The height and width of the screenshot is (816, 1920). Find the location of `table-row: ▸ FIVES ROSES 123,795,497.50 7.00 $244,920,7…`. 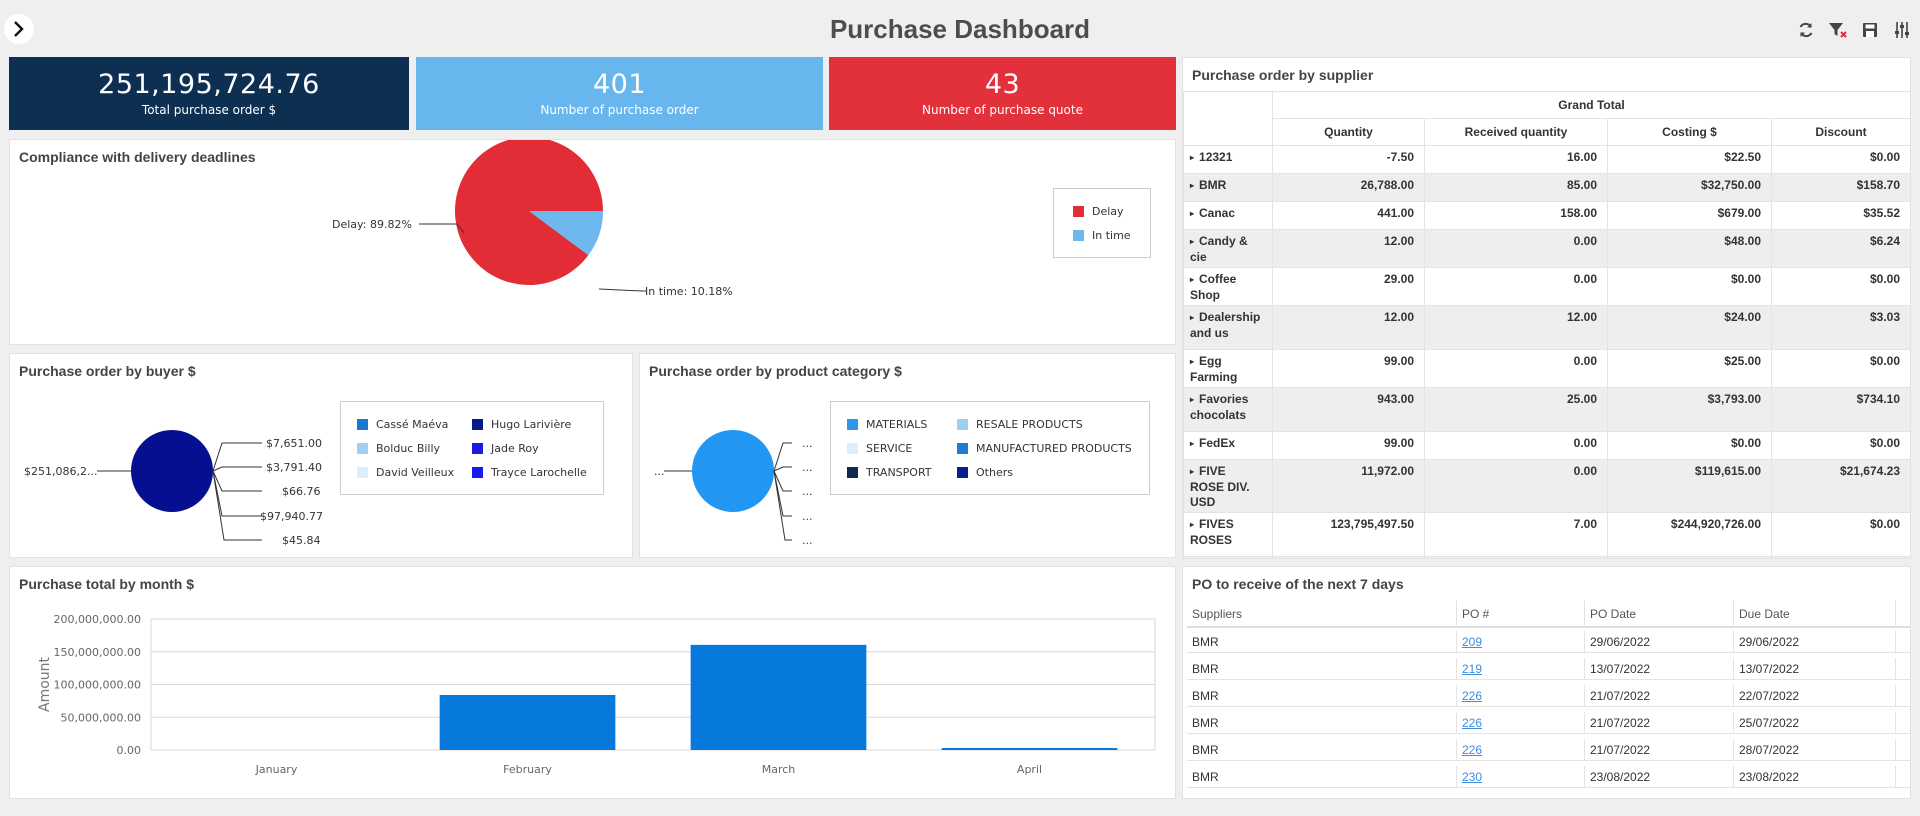

table-row: ▸ FIVES ROSES 123,795,497.50 7.00 $244,920,7… is located at coordinates (1546, 534).